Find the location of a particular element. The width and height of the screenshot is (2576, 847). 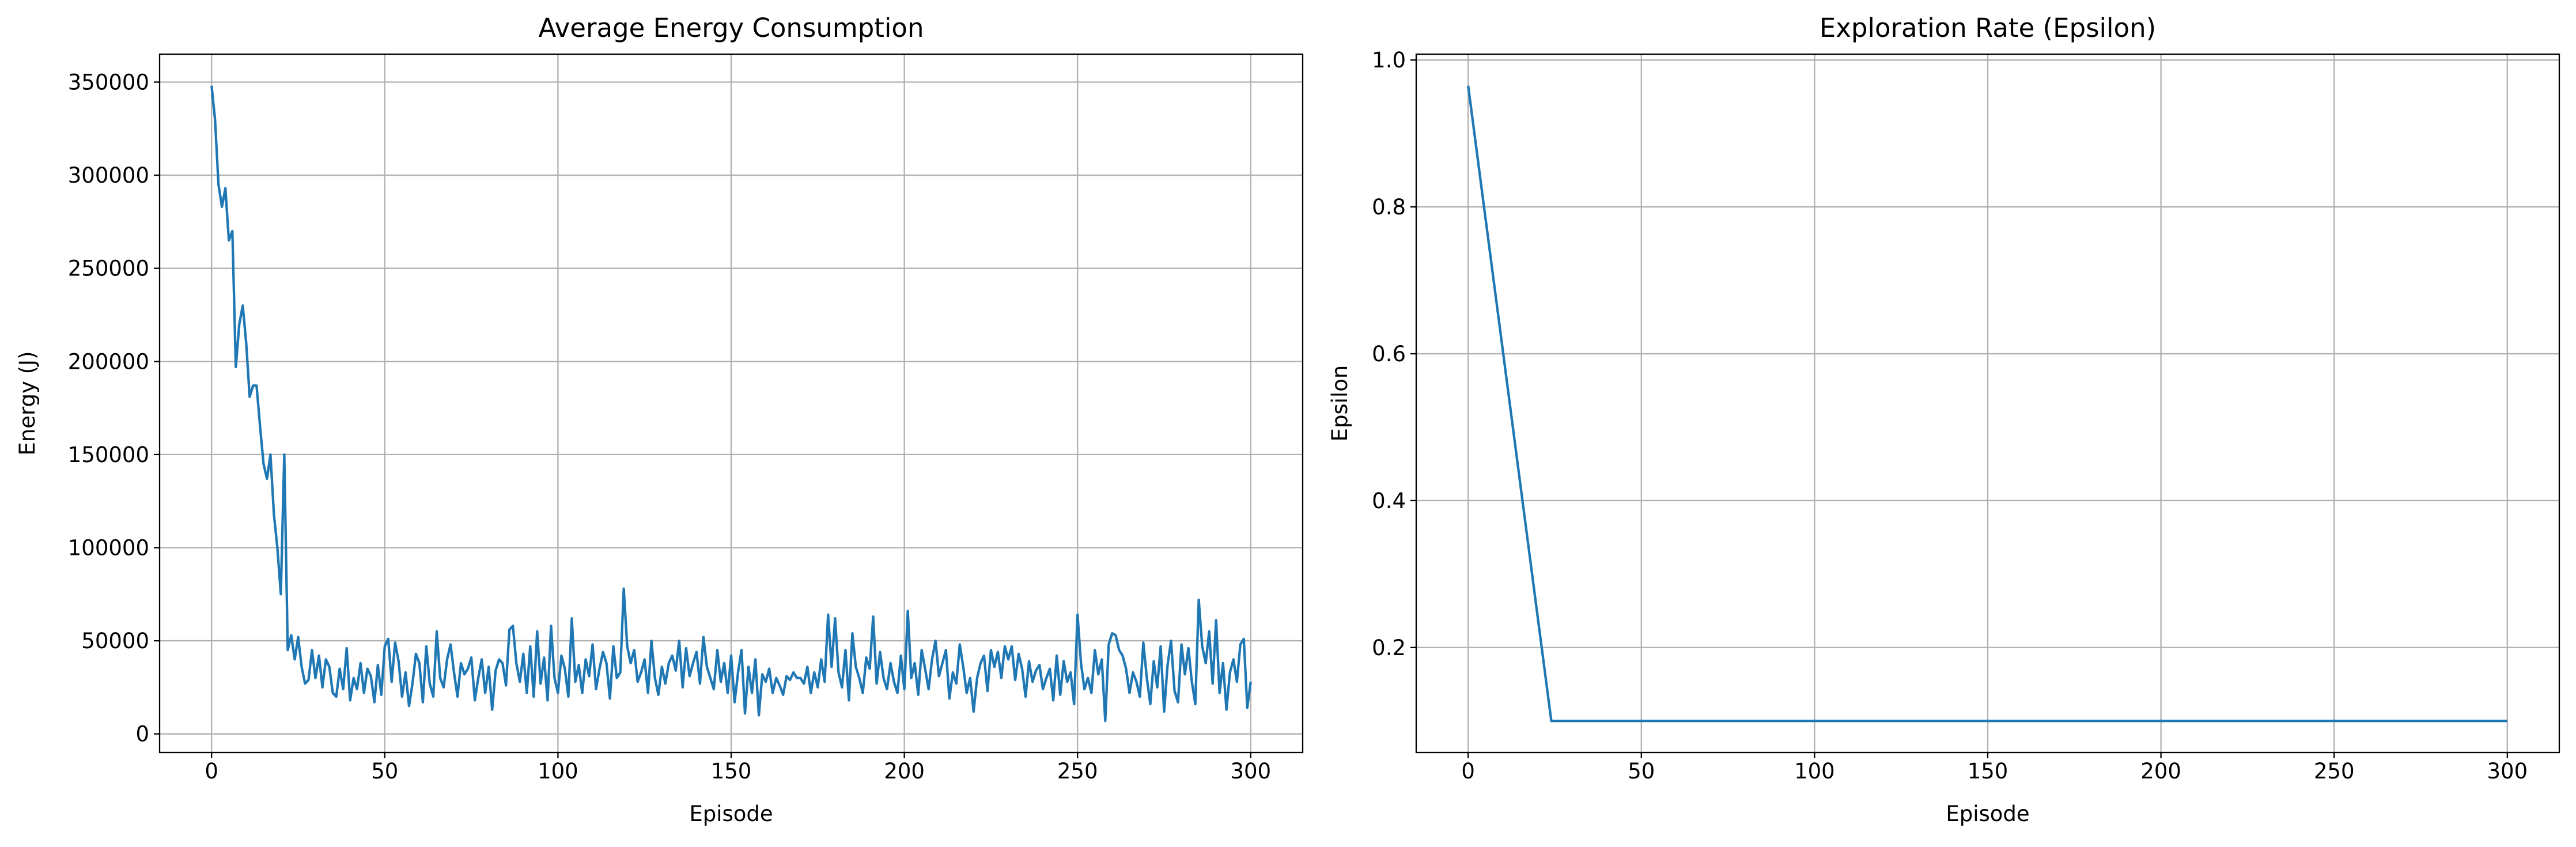

y-tick-label: 0.2 is located at coordinates (1389, 648).